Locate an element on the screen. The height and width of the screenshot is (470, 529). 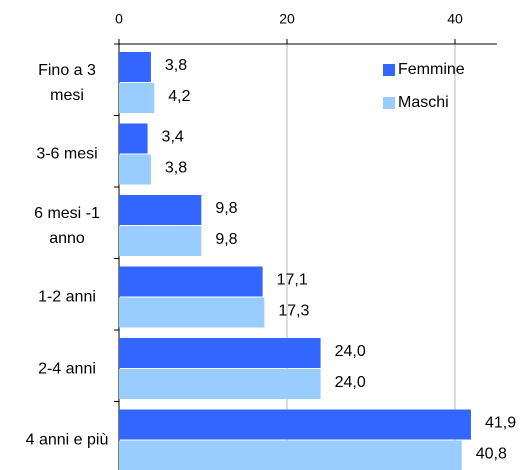
data-label: 4,2 is located at coordinates (179, 96).